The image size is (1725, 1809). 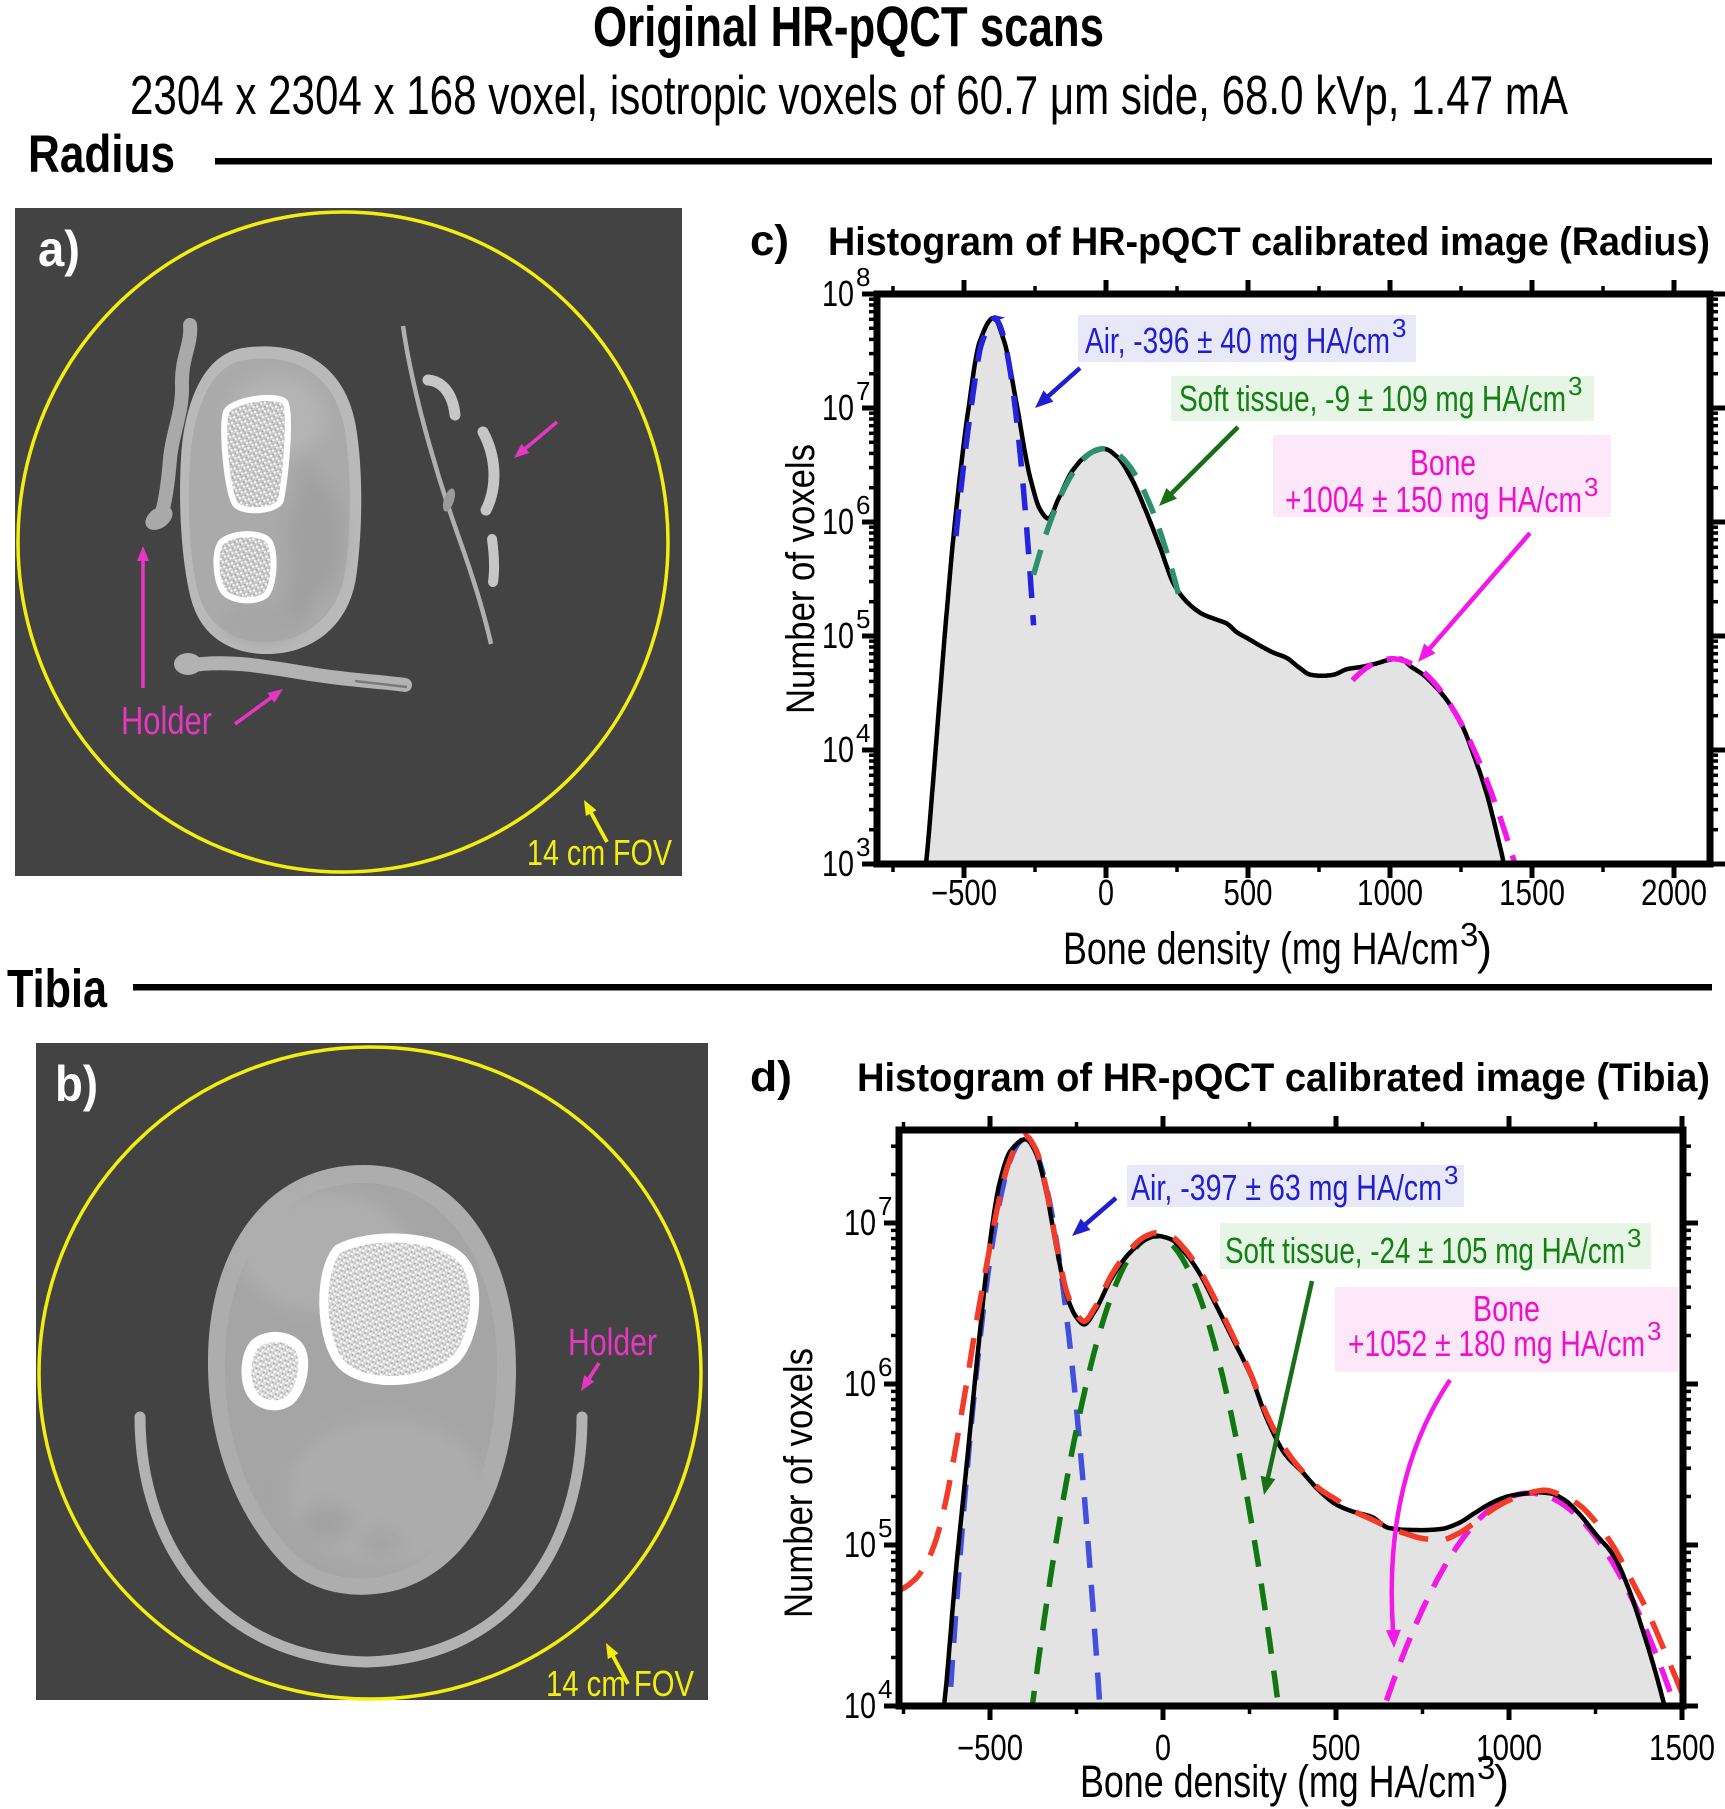 I want to click on svg-text: +1052 ± 180 mg HA/cm, so click(x=1496, y=1343).